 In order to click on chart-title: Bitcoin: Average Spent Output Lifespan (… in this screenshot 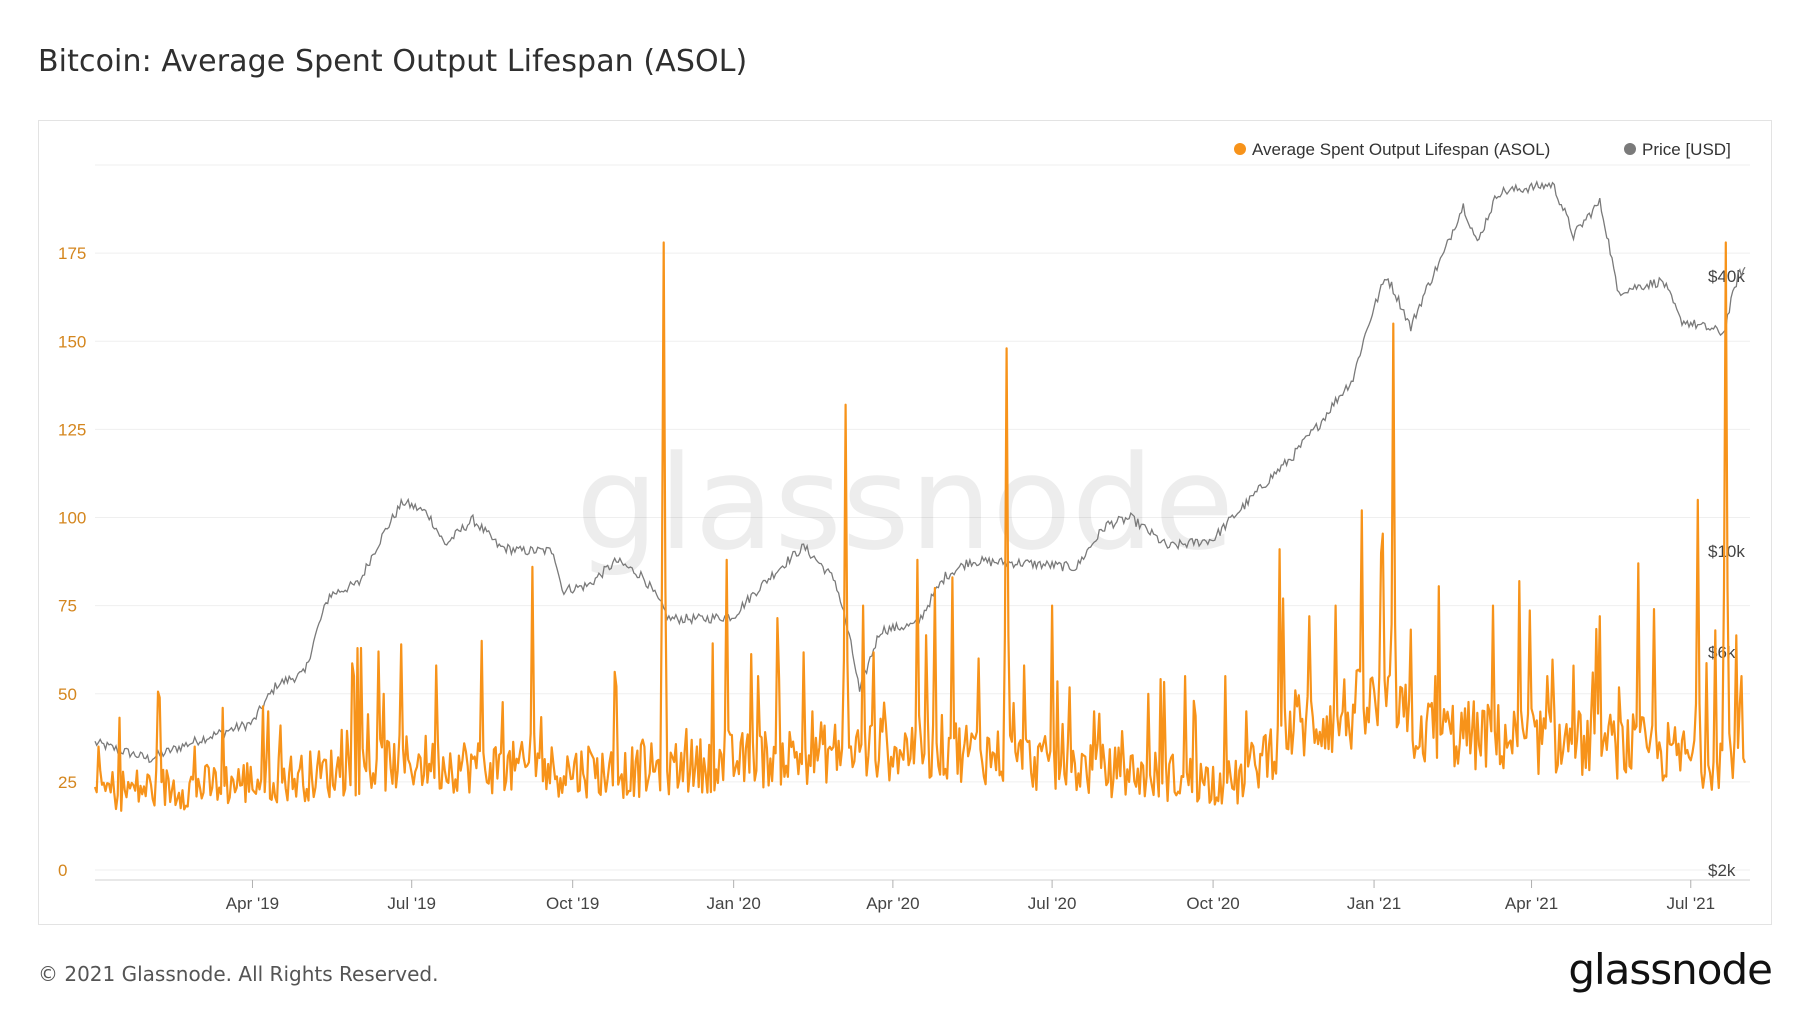, I will do `click(393, 61)`.